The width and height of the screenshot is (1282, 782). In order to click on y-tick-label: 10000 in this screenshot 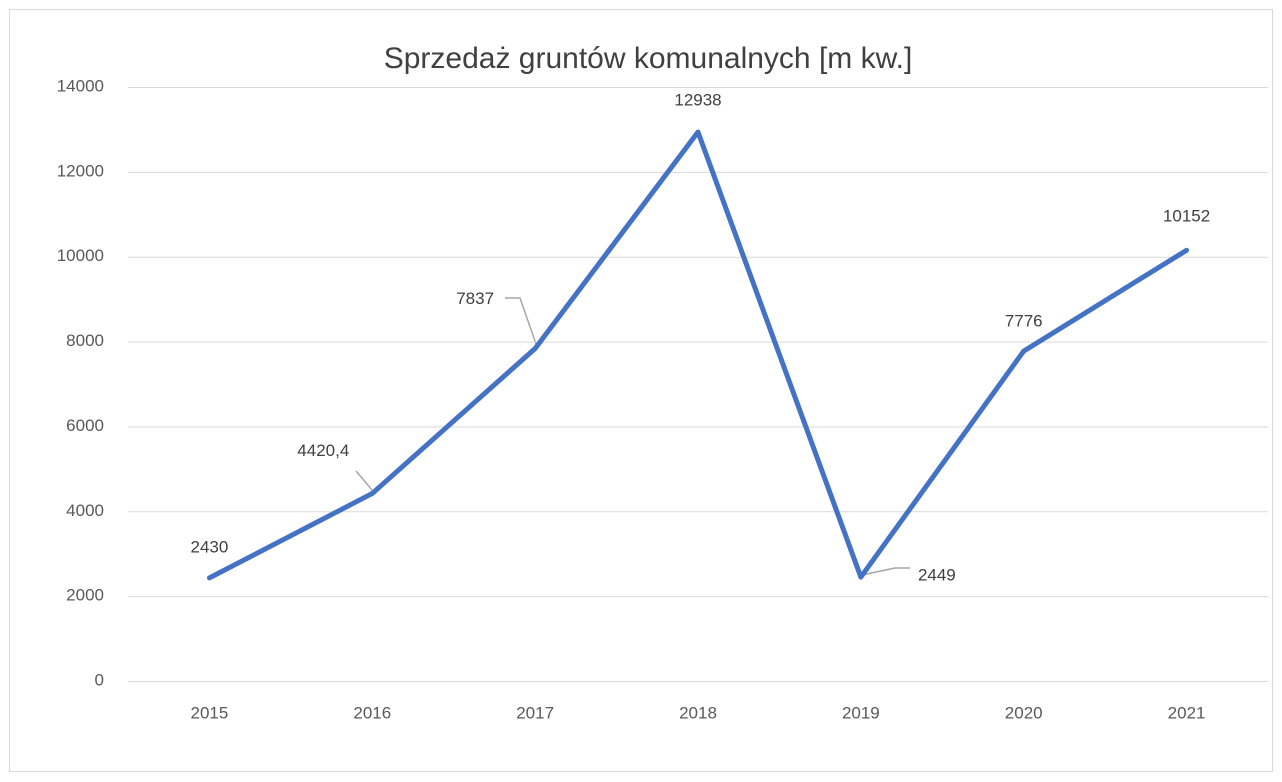, I will do `click(80, 255)`.